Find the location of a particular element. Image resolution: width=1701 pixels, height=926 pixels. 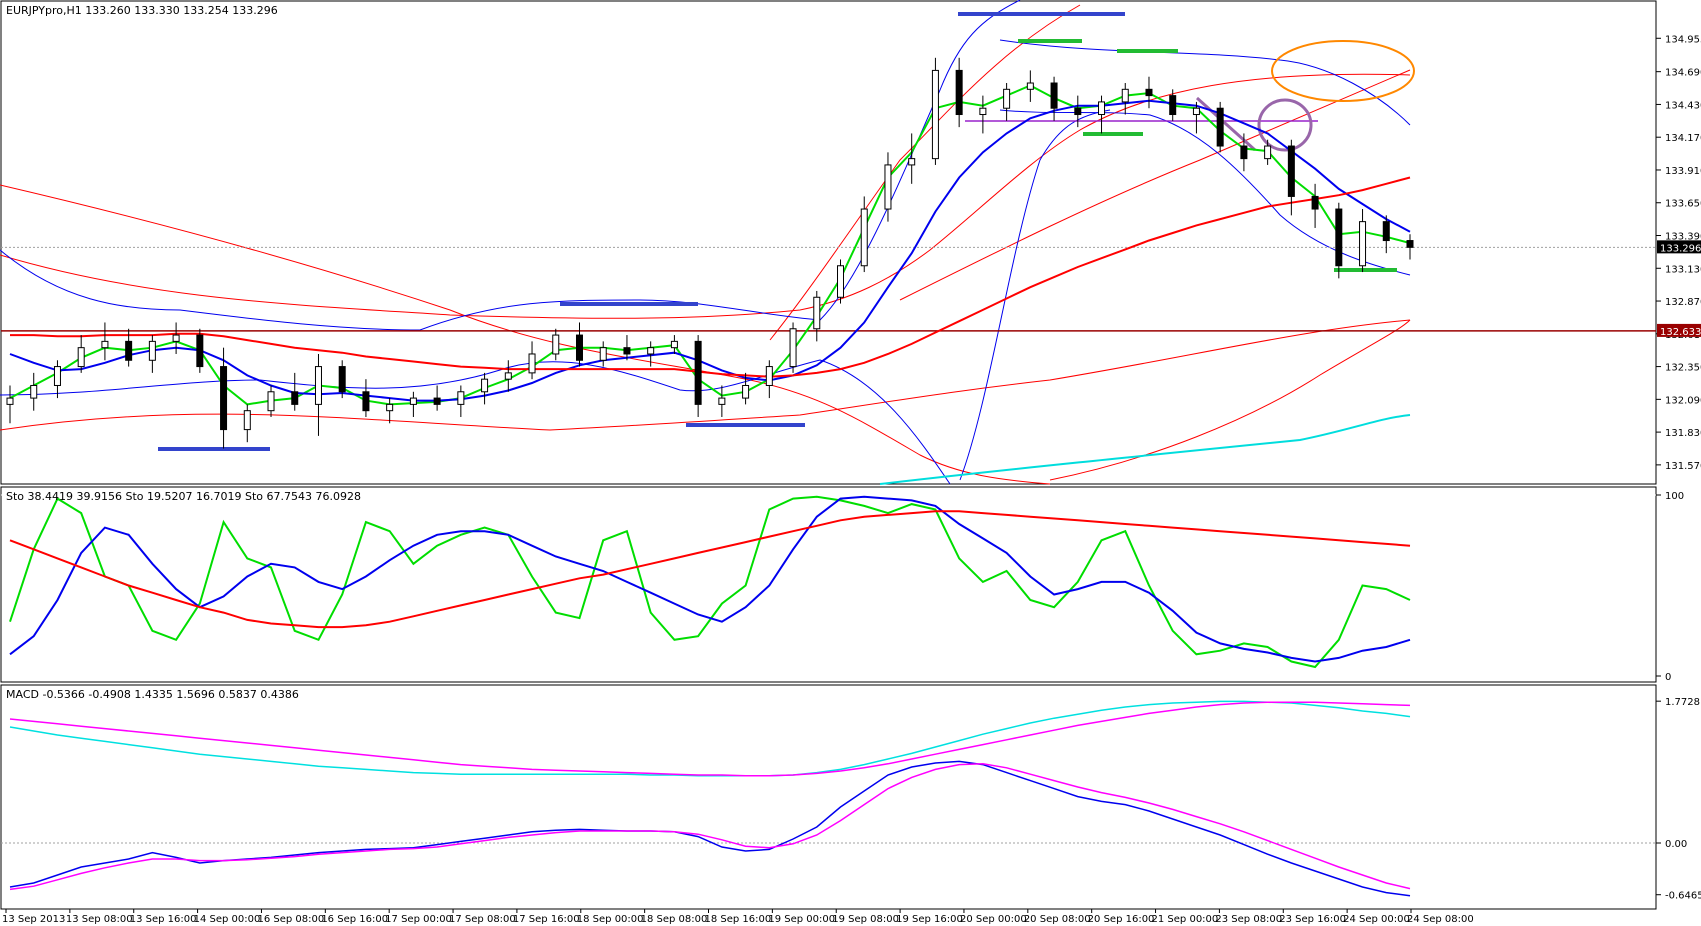

y-tick-label: 134.170 is located at coordinates (1683, 138).